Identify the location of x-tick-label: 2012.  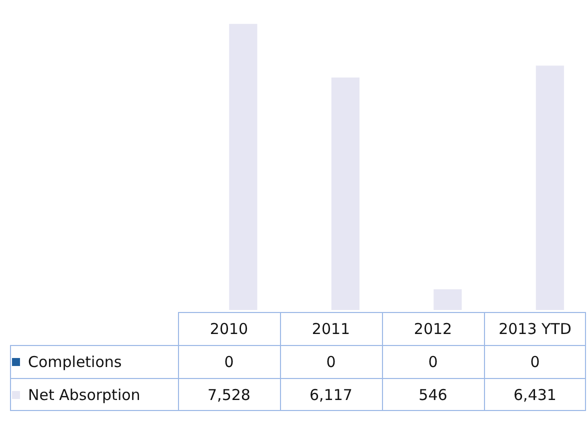
(433, 329).